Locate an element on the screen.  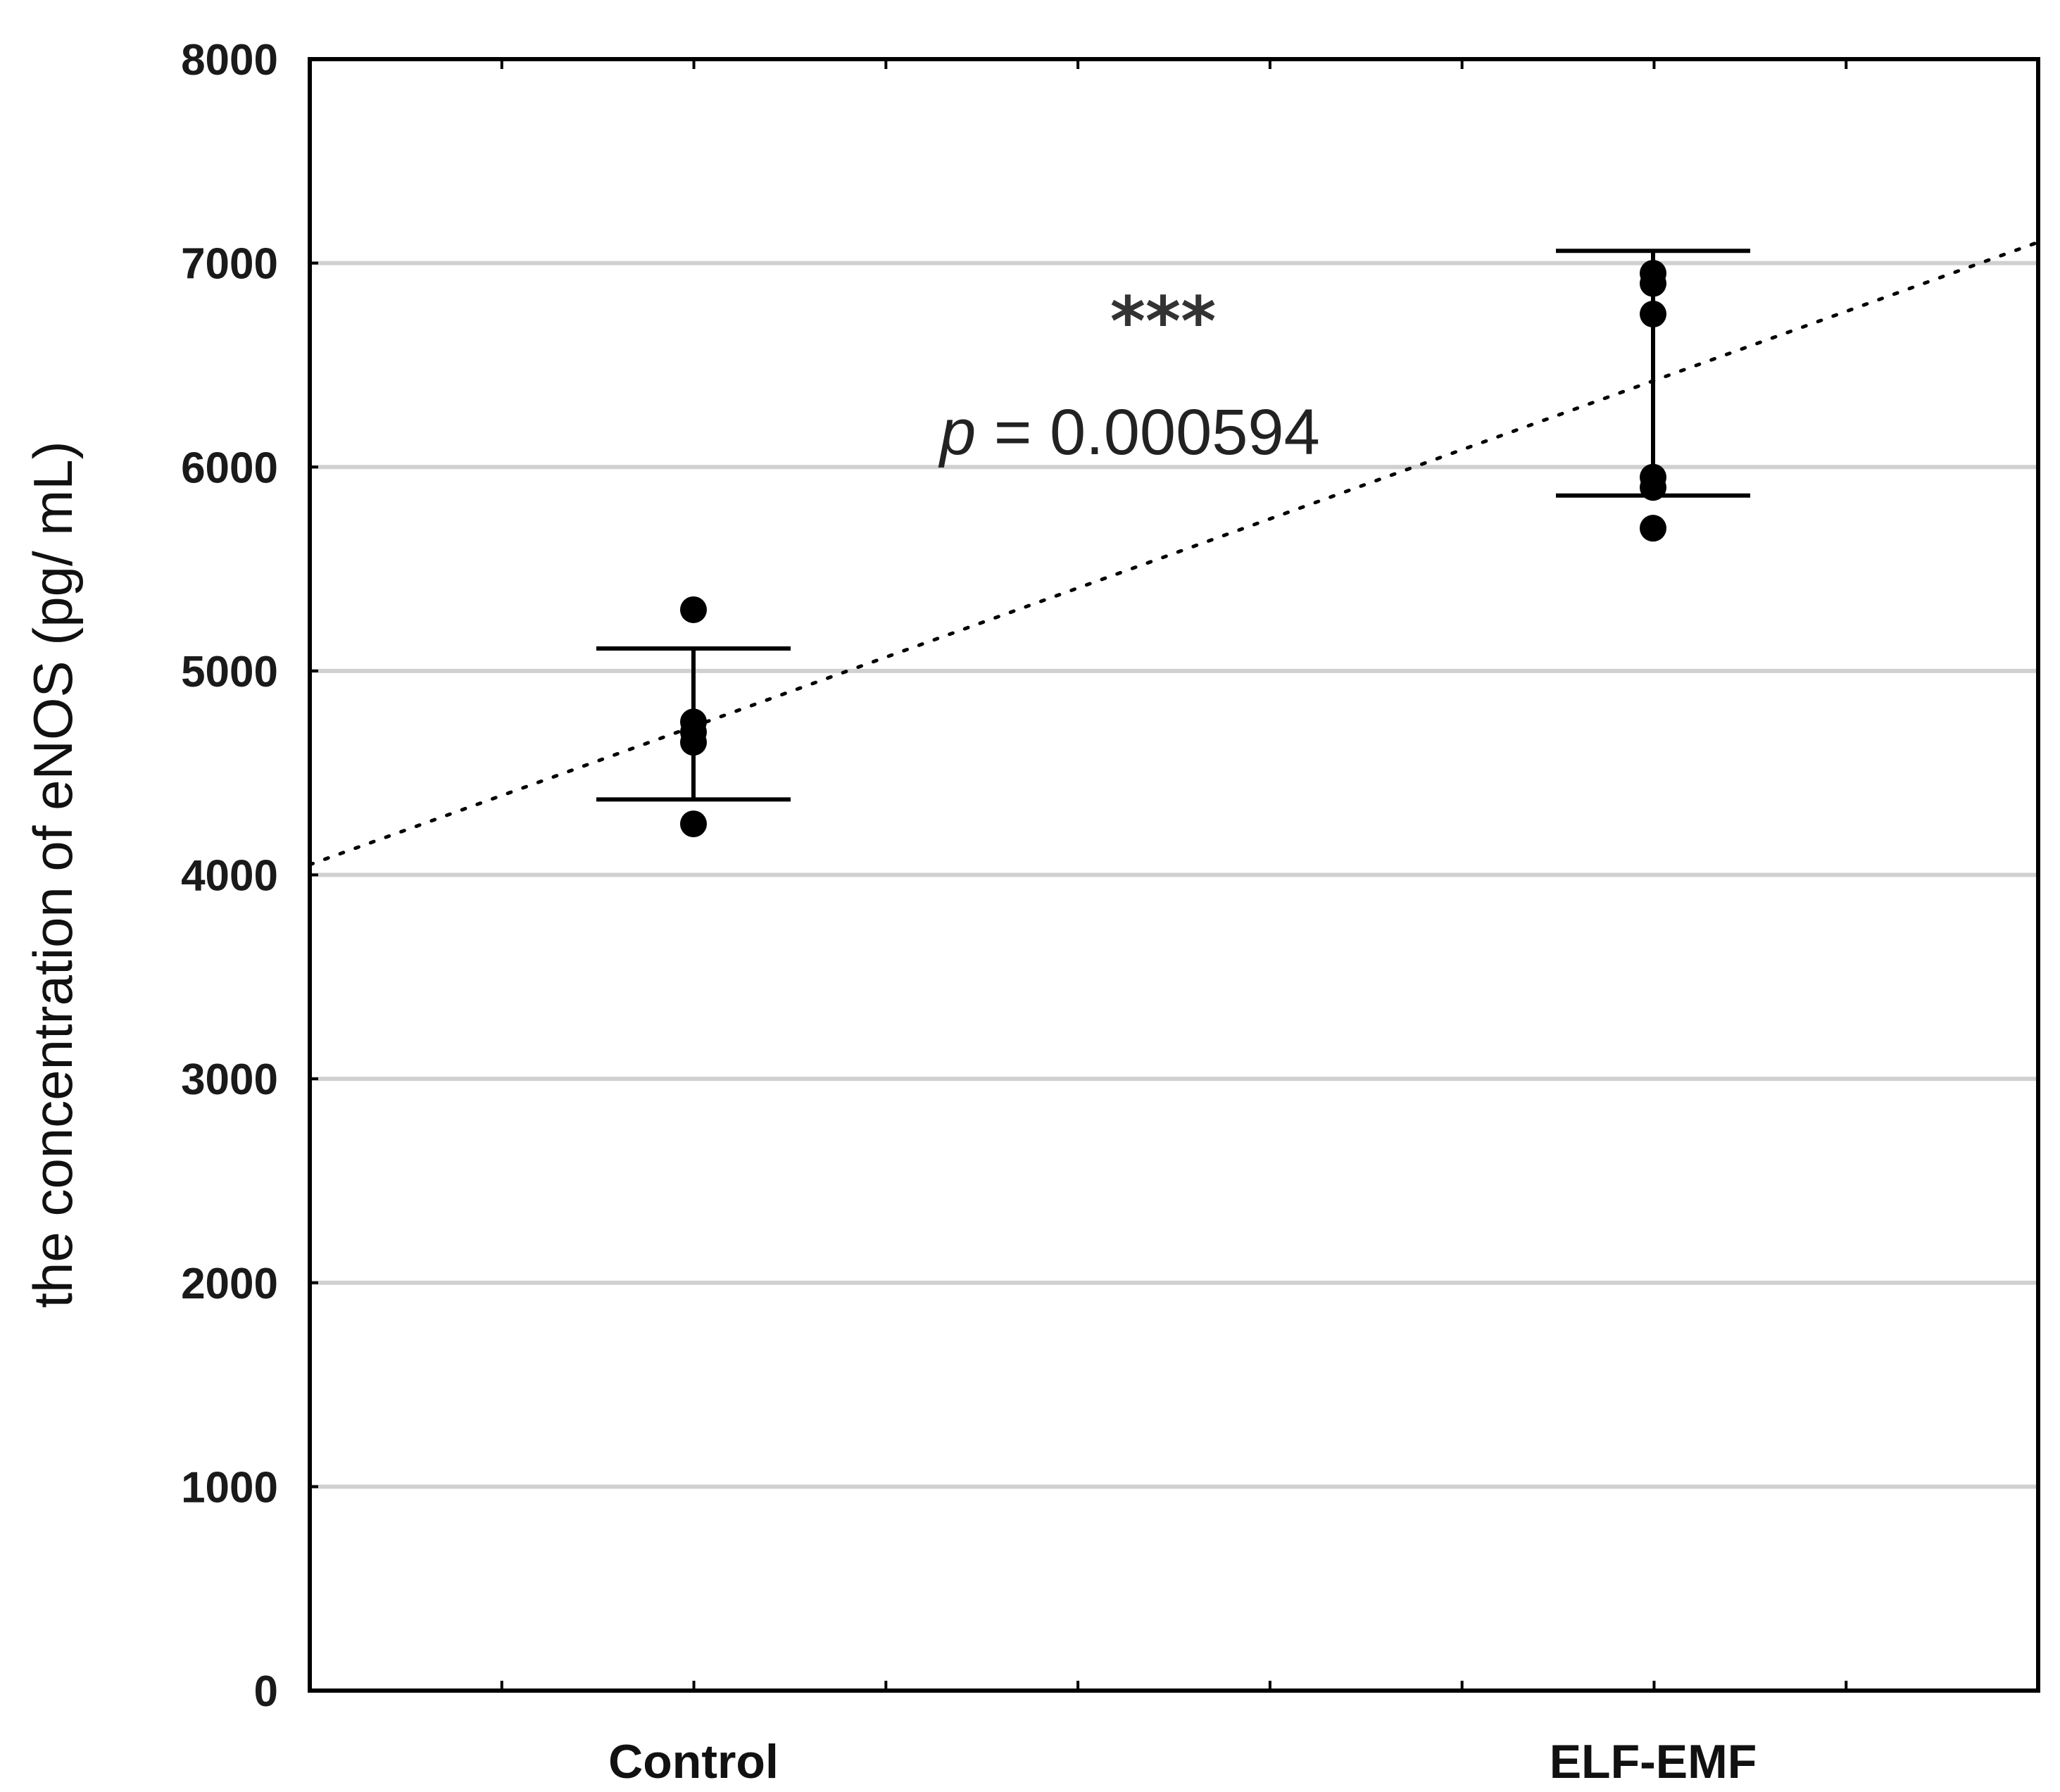
y-tick-label-0: 0 is located at coordinates (266, 1691).